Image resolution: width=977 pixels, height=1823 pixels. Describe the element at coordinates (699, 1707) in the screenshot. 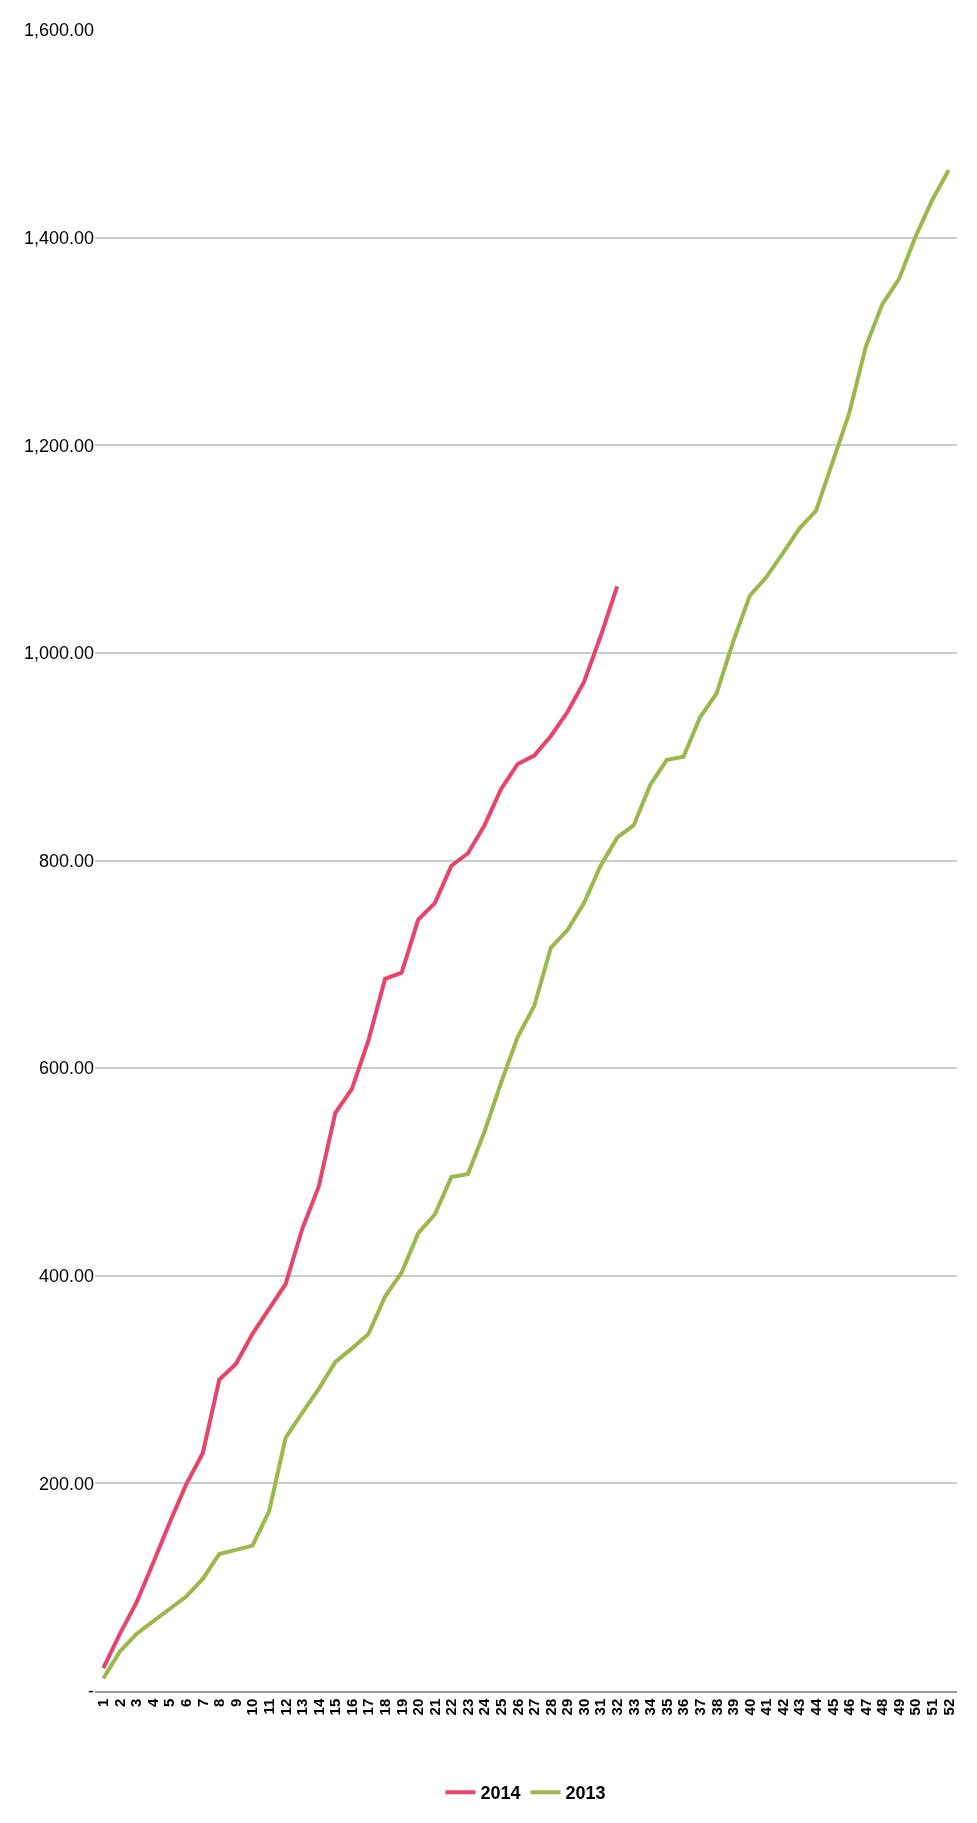

I see `x-tick-label: 37` at that location.